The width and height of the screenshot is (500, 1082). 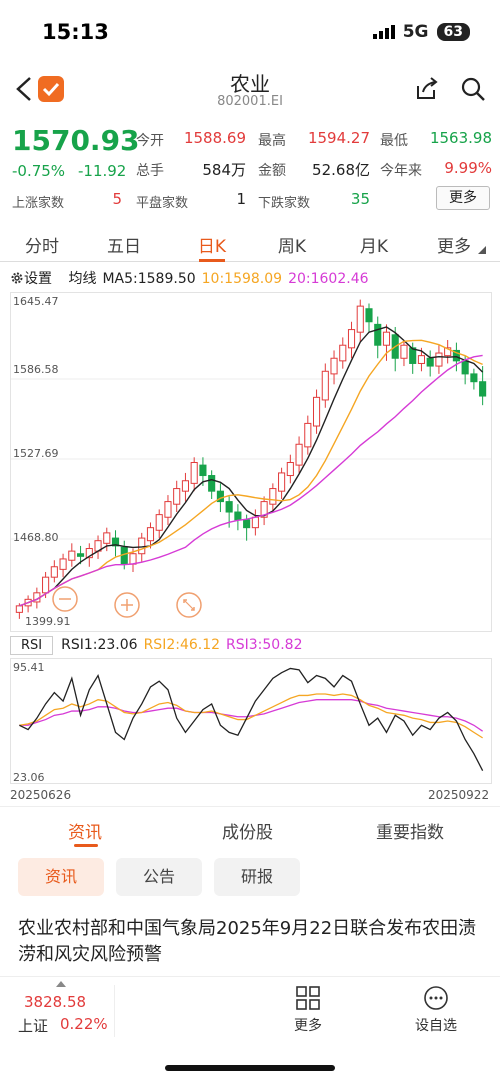 I want to click on up-count-label: 上涨家数, so click(x=38, y=203).